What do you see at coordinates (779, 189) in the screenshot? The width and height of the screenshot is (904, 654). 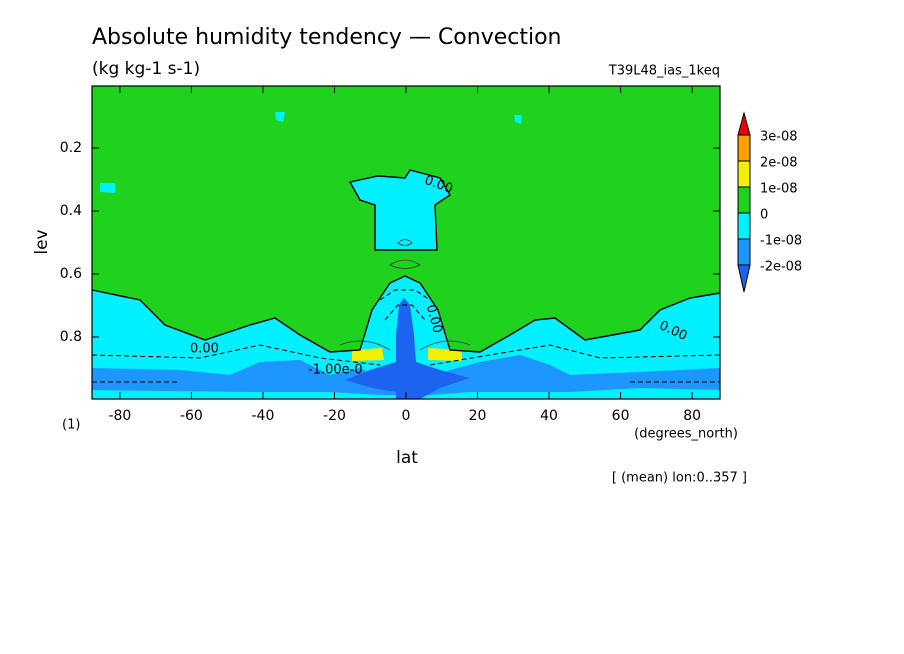 I see `colorbar-label: 1e-08` at bounding box center [779, 189].